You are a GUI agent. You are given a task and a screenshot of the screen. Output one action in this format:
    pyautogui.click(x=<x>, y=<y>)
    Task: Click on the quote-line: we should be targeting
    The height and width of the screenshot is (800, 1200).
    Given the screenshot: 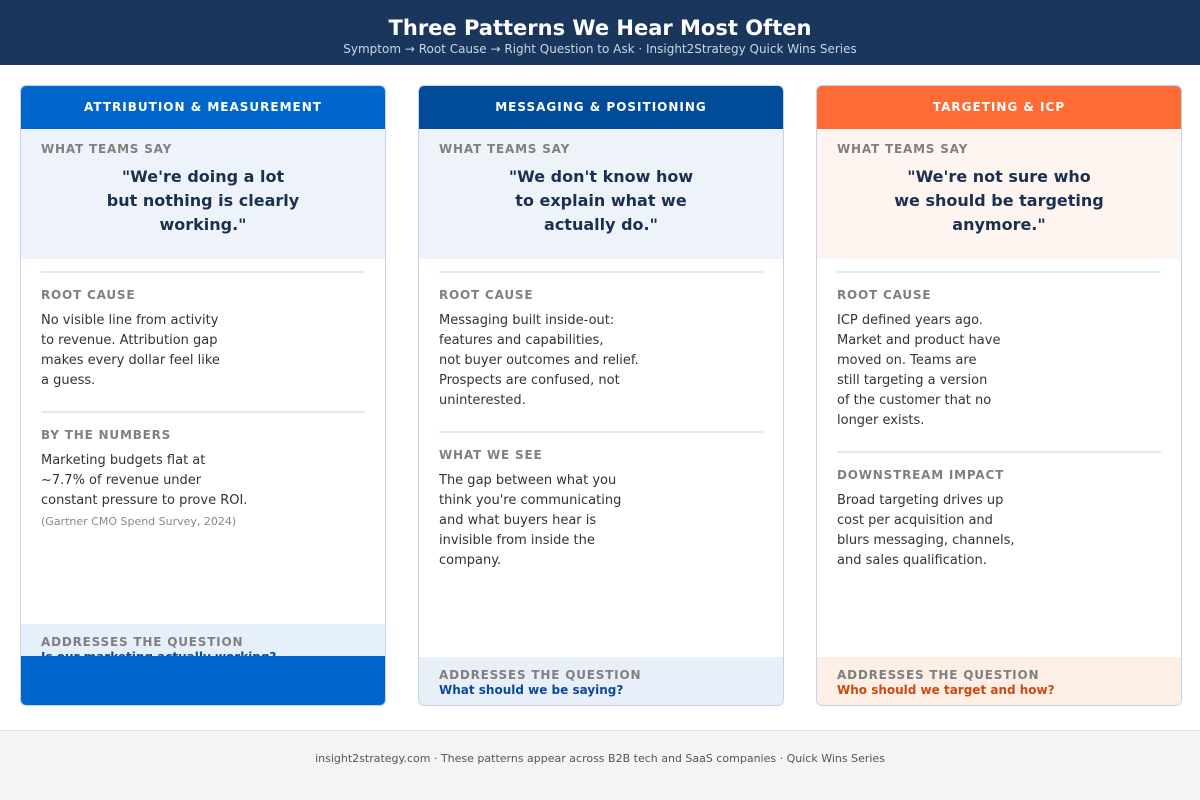 What is the action you would take?
    pyautogui.click(x=999, y=200)
    